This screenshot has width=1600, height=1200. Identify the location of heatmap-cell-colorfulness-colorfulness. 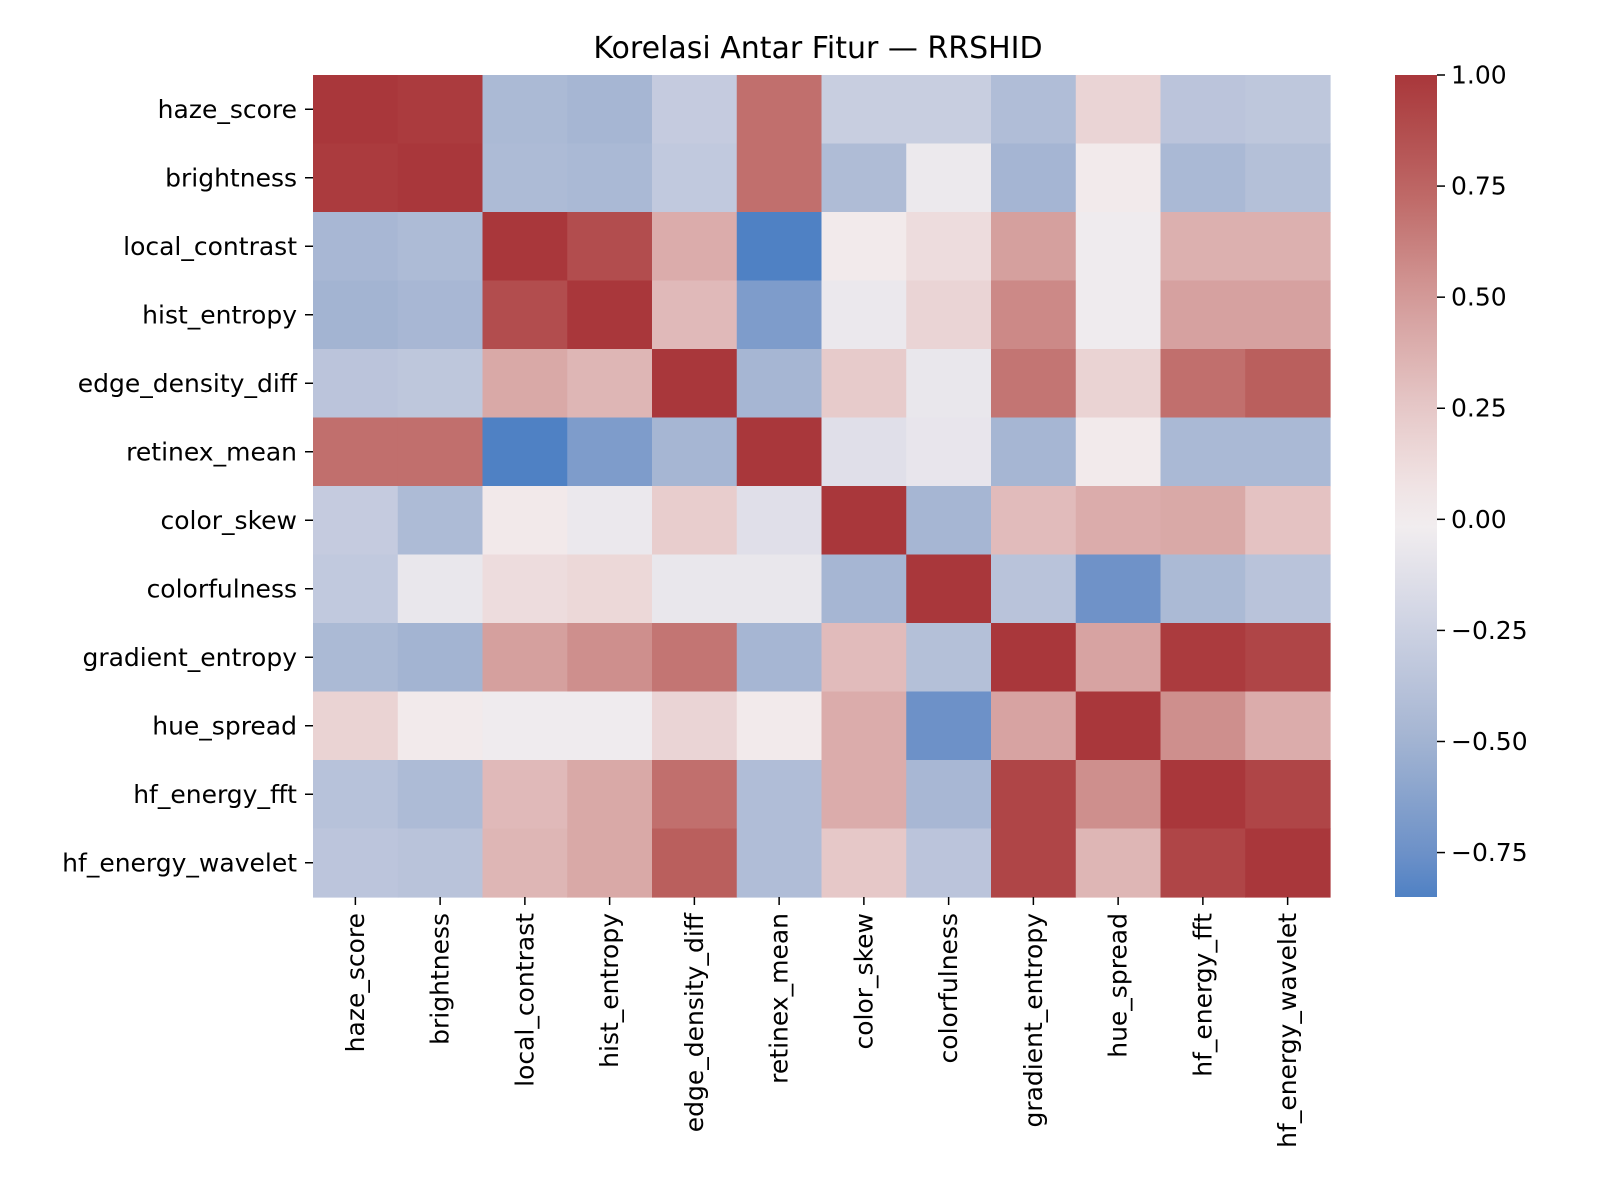
(949, 589).